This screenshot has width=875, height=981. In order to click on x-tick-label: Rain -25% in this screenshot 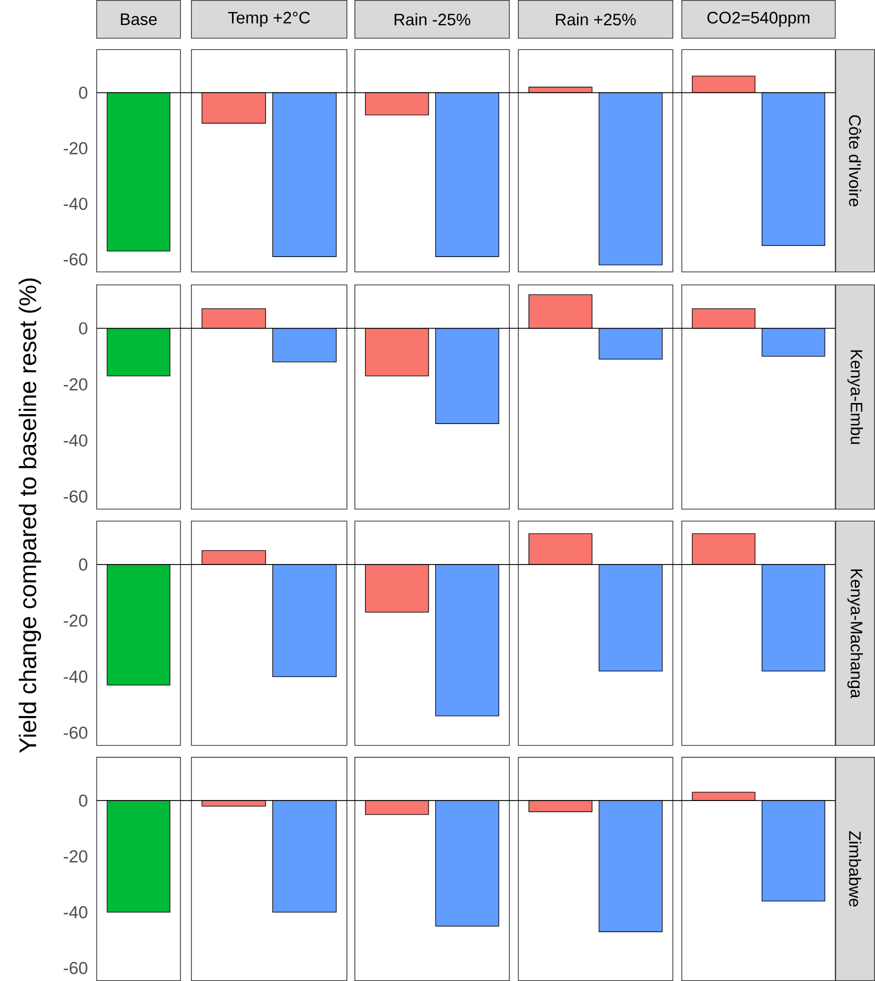, I will do `click(432, 19)`.